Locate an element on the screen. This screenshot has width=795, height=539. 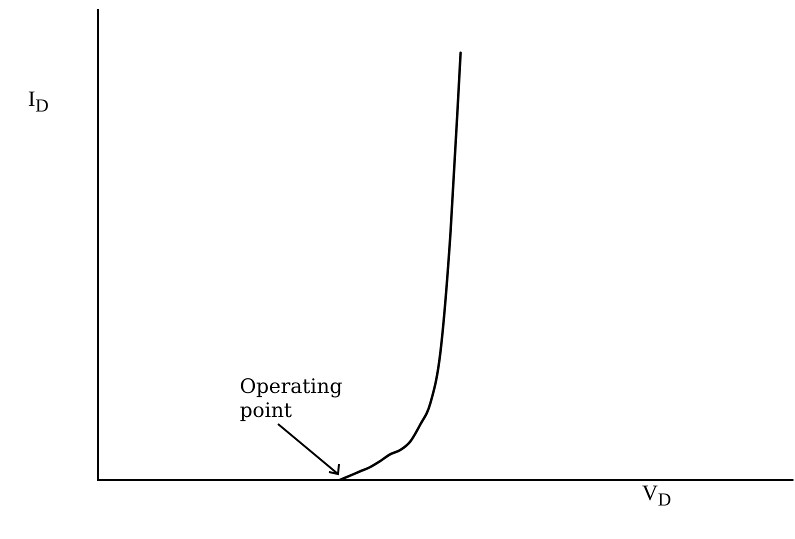
annotation: Operating point is located at coordinates (291, 398).